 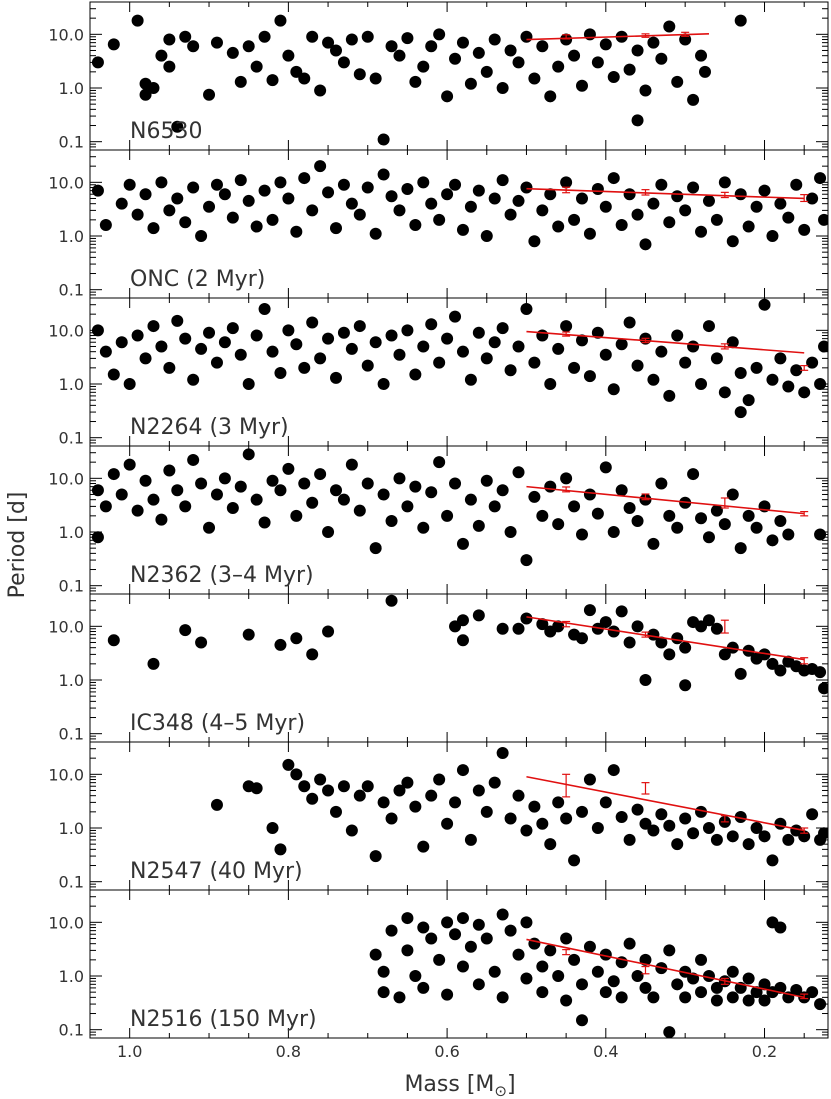 I want to click on y-tick-label: 1.0, so click(x=71, y=828).